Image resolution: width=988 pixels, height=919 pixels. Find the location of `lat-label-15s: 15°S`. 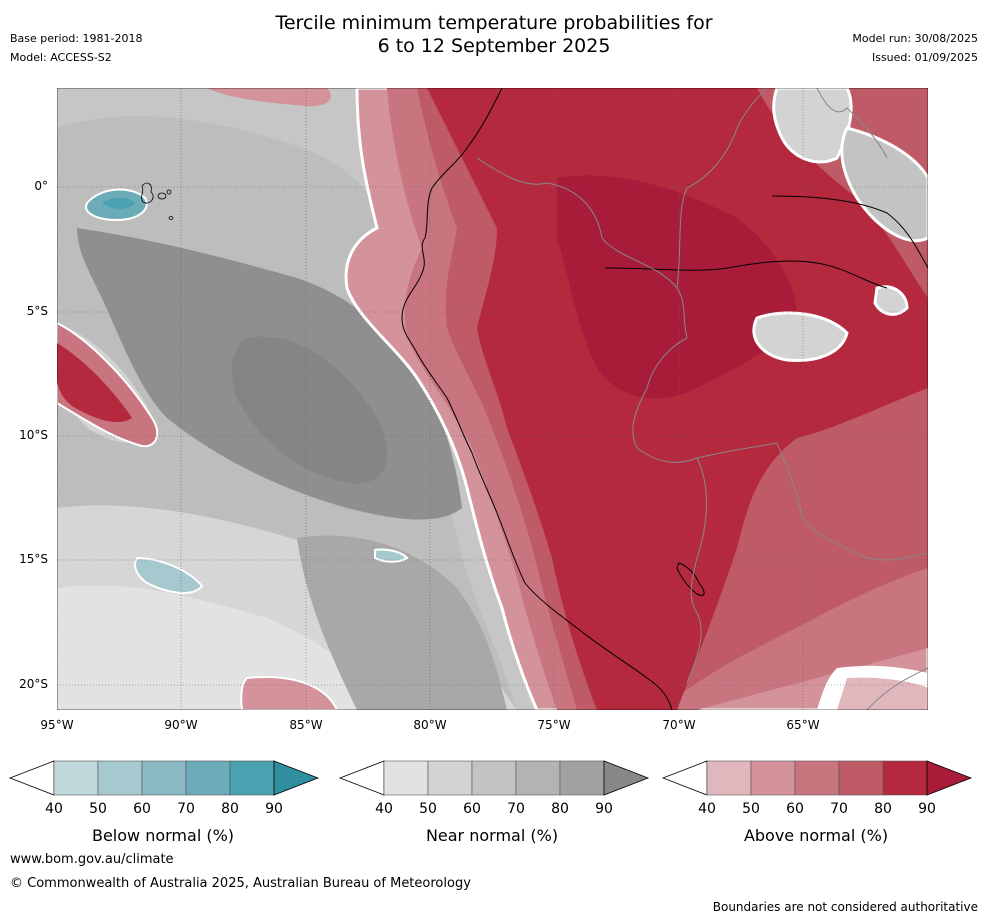

lat-label-15s: 15°S is located at coordinates (33, 559).